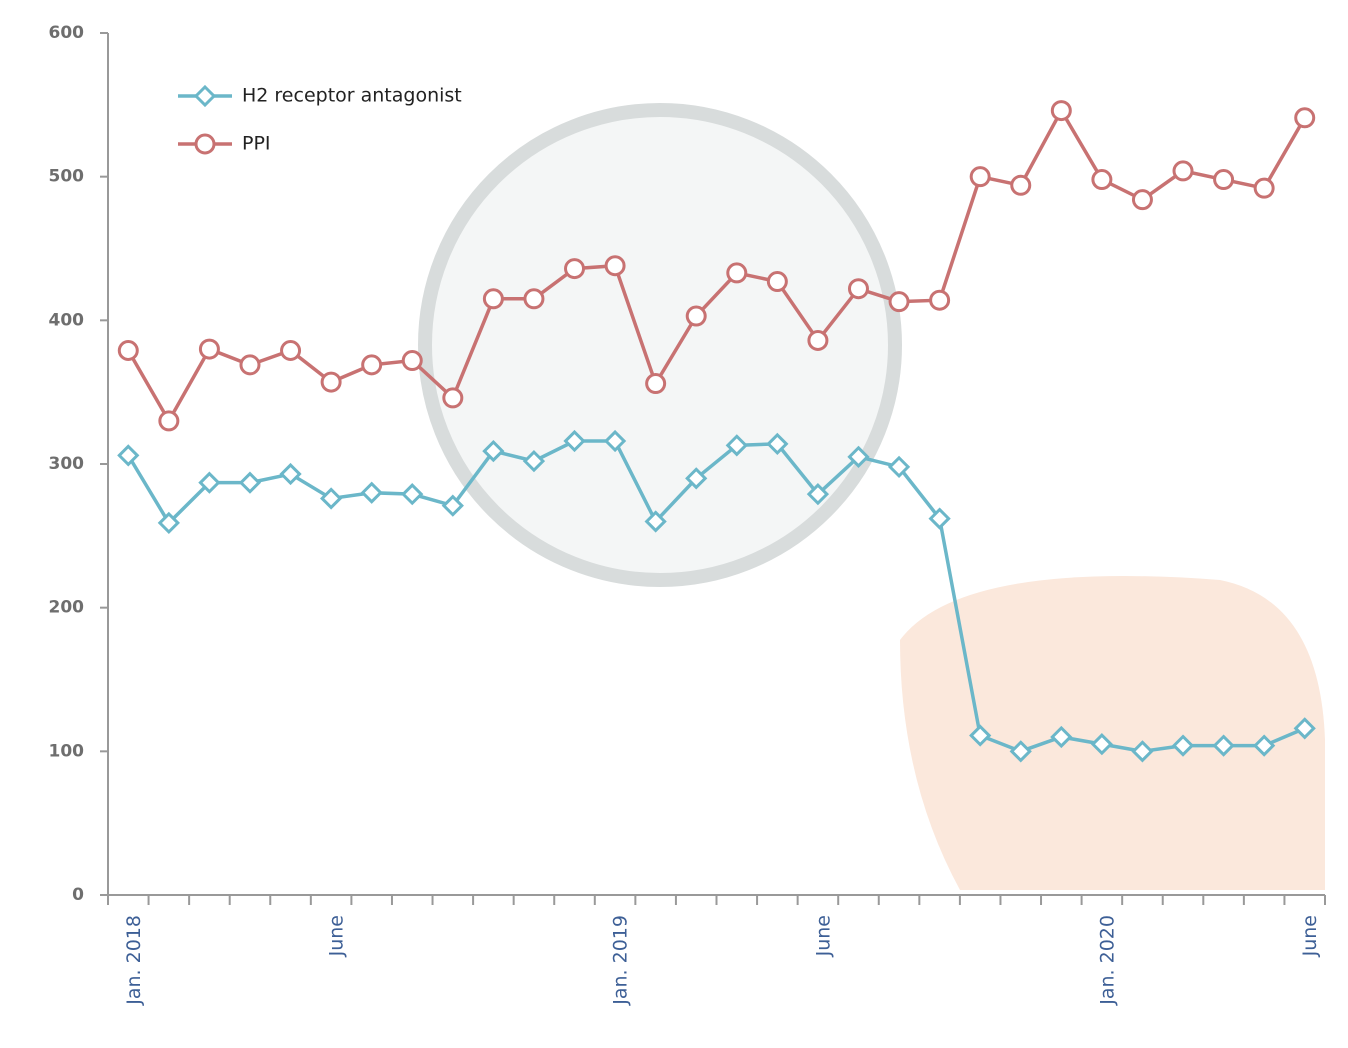  Describe the element at coordinates (67, 177) in the screenshot. I see `y-tick-label: 500` at that location.